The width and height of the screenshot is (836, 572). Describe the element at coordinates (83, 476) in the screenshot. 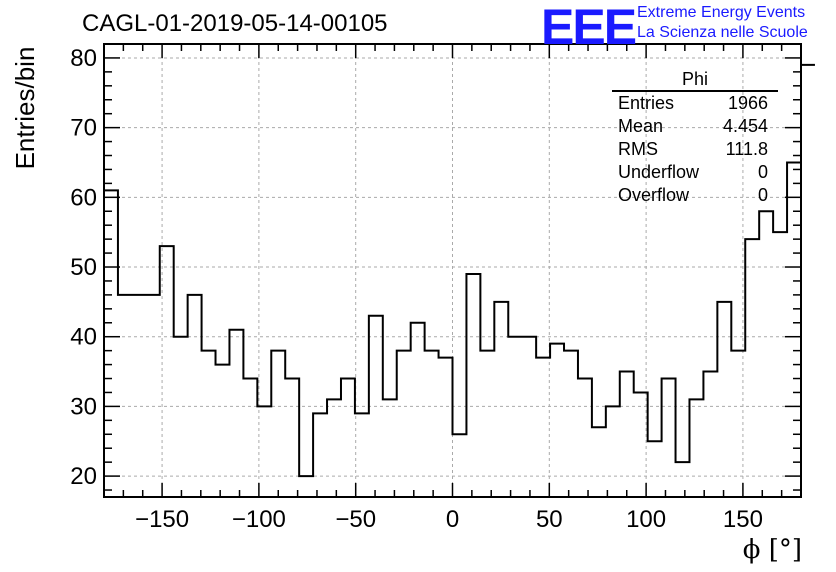

I see `y-tick-label: 20` at that location.